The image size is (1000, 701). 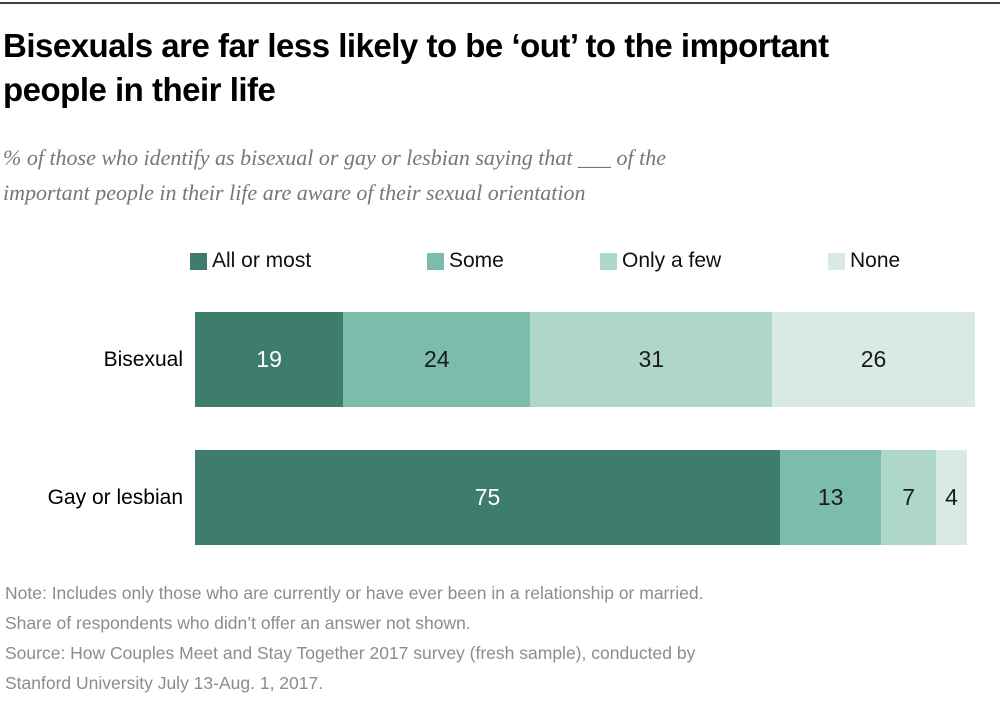 I want to click on row-label: Gay or lesbian, so click(x=115, y=497).